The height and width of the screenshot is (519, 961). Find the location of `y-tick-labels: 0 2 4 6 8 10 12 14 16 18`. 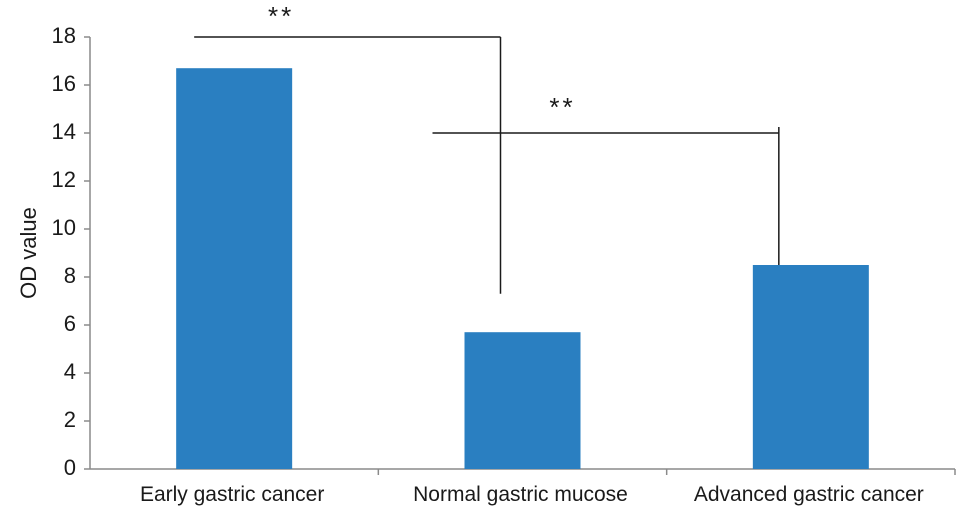

y-tick-labels: 0 2 4 6 8 10 12 14 16 18 is located at coordinates (71, 251).